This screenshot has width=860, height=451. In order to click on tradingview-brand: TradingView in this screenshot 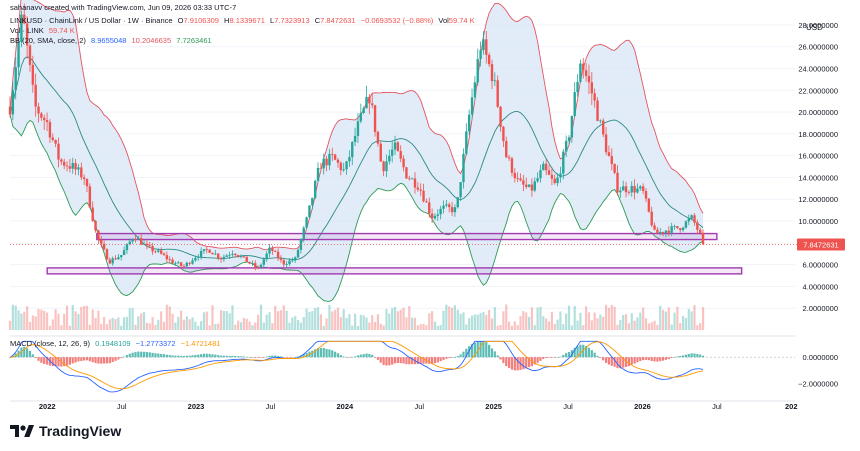, I will do `click(65, 431)`.